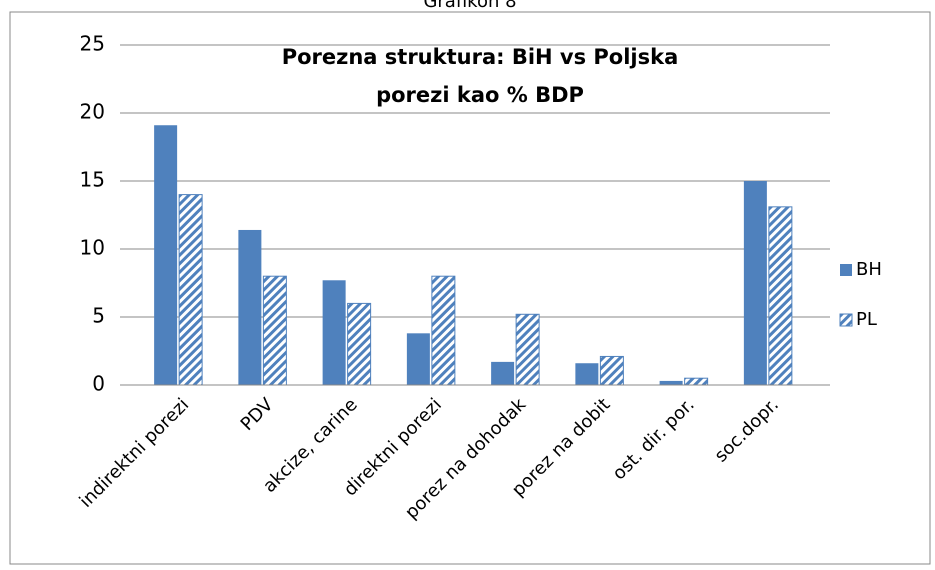  What do you see at coordinates (98, 384) in the screenshot?
I see `y-tick-label: 0` at bounding box center [98, 384].